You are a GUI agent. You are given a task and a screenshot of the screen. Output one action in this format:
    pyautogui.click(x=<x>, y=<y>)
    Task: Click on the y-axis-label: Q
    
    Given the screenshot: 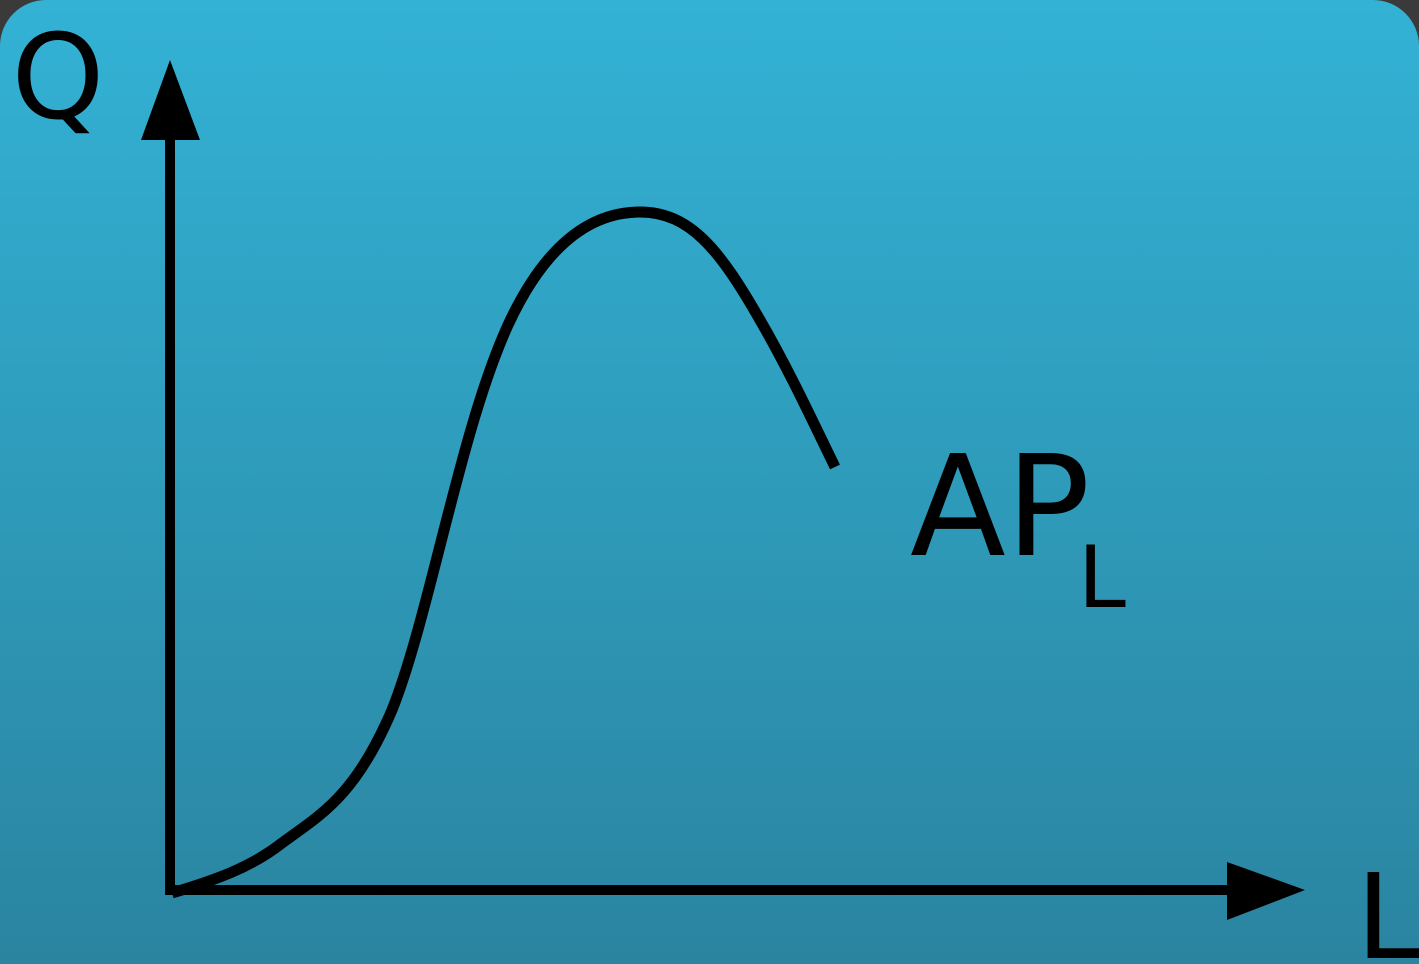 What is the action you would take?
    pyautogui.click(x=58, y=77)
    